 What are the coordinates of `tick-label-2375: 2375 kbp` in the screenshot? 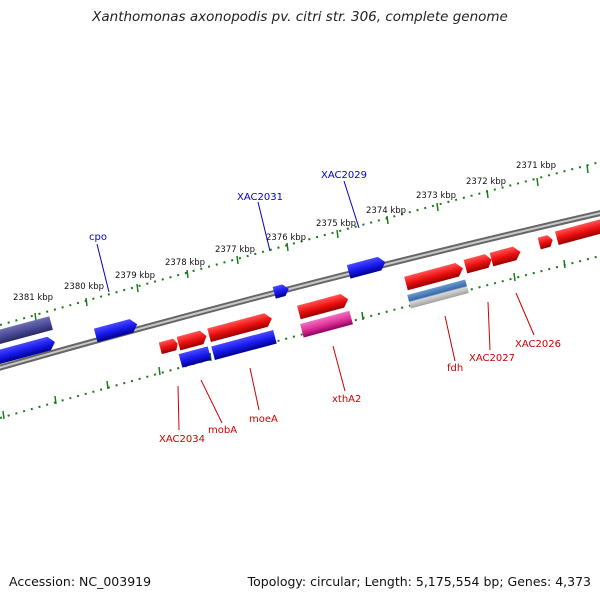 It's located at (336, 224).